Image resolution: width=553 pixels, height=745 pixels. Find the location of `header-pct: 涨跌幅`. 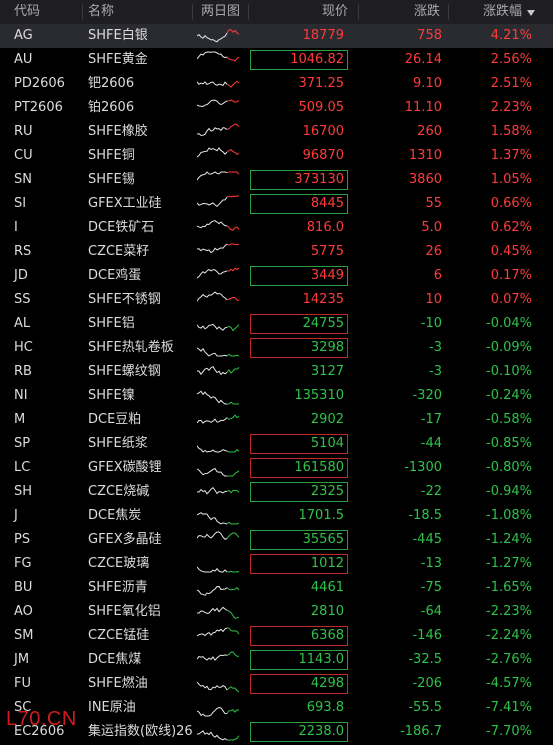

header-pct: 涨跌幅 is located at coordinates (503, 11).